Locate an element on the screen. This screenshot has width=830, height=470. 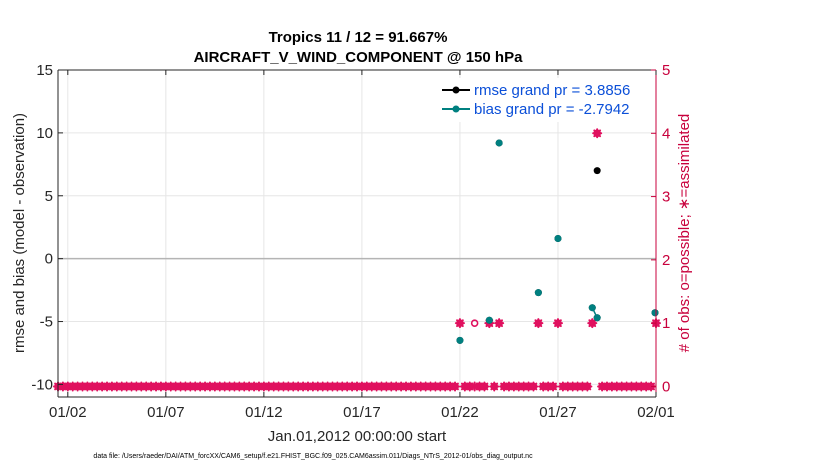
left-y-tick-label: 15 is located at coordinates (44, 70).